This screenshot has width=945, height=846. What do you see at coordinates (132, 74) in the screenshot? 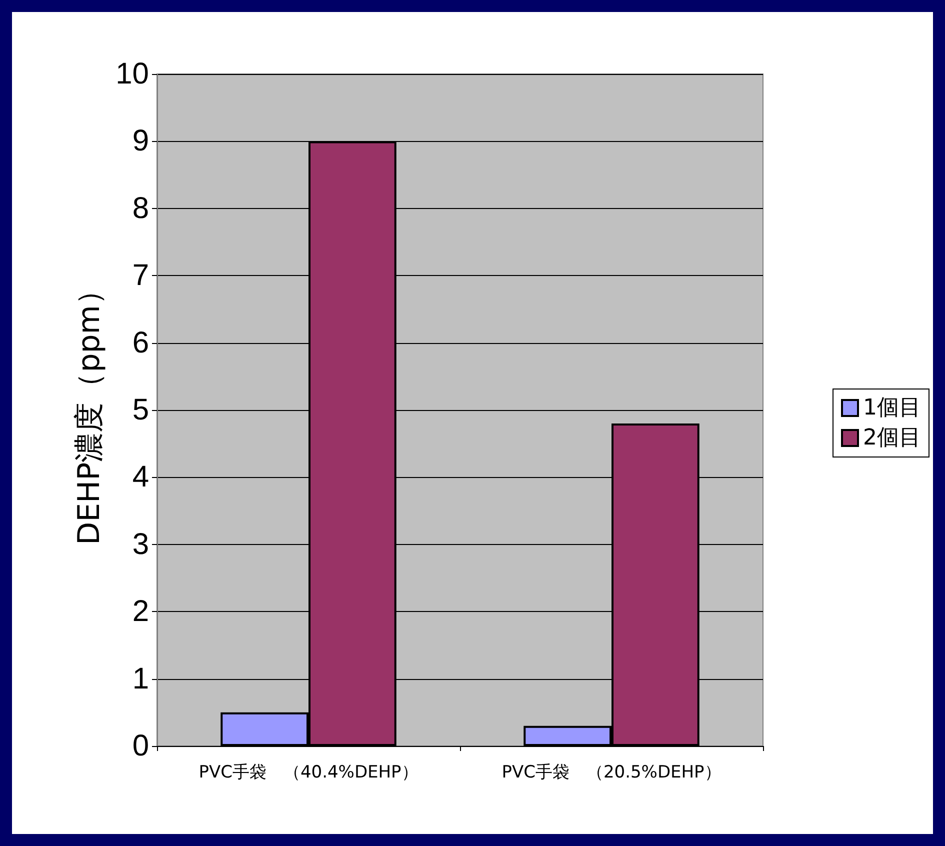
I see `y-tick-label: 10` at bounding box center [132, 74].